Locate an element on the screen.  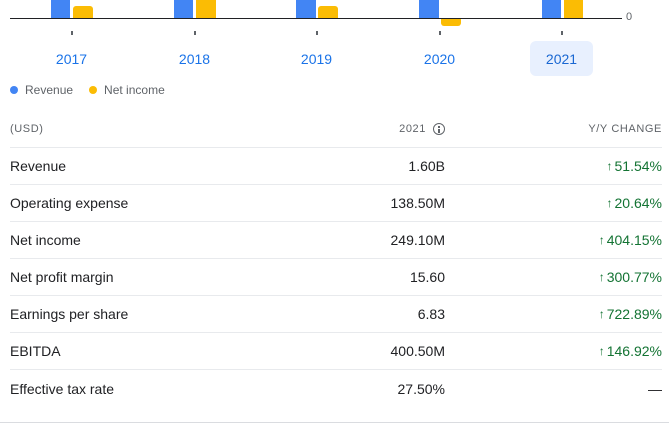
year-tab-2019: 2019 is located at coordinates (316, 58).